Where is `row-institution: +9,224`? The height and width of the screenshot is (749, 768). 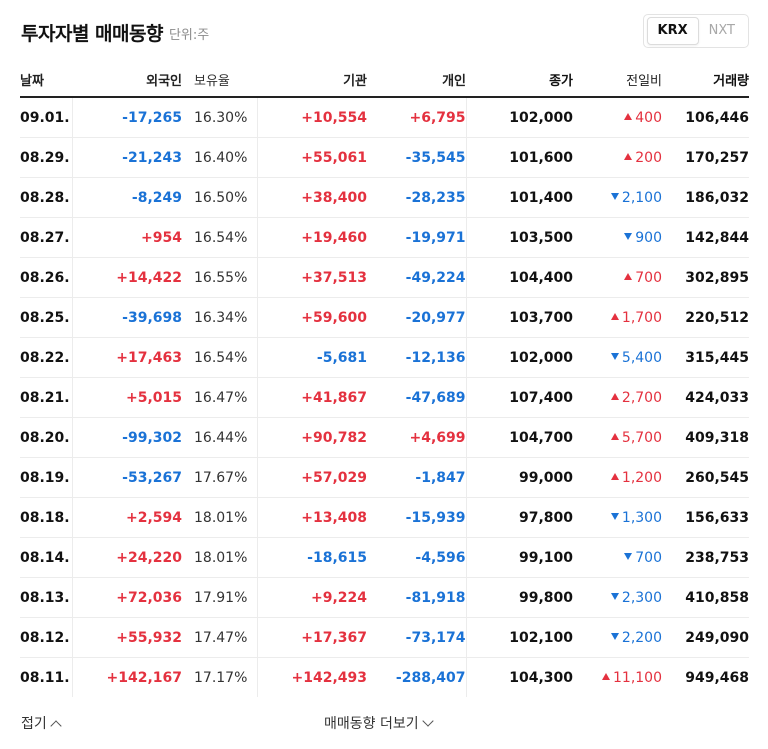 row-institution: +9,224 is located at coordinates (312, 597).